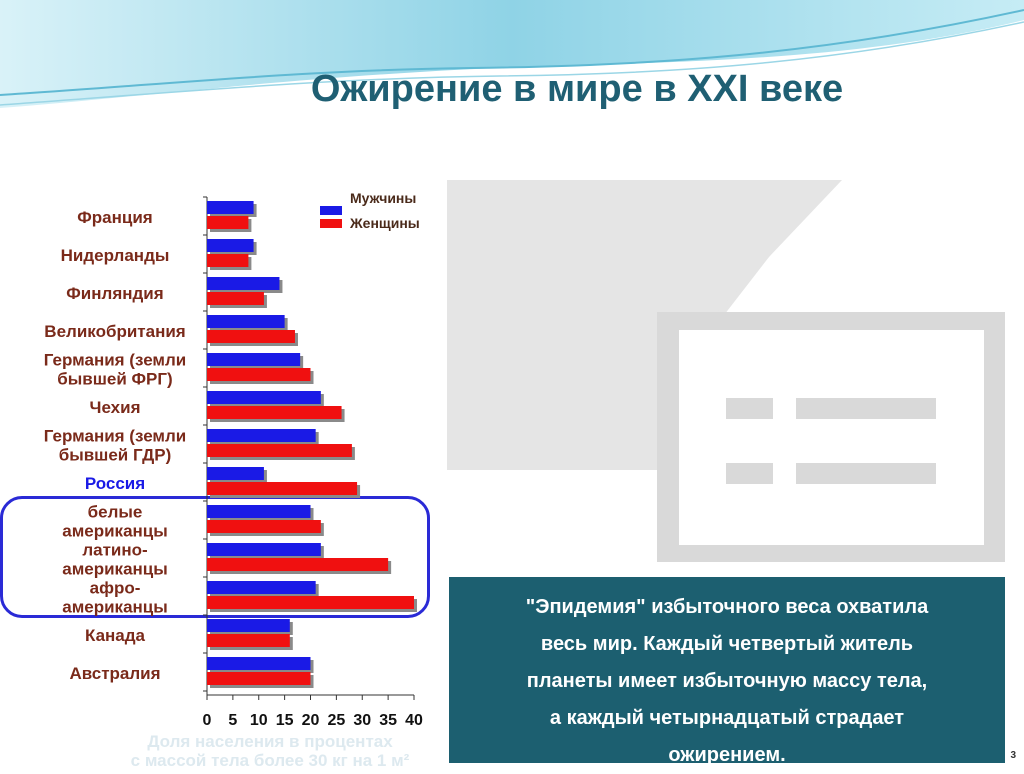 This screenshot has width=1024, height=774. Describe the element at coordinates (336, 720) in the screenshot. I see `x-tick-label: 25` at that location.